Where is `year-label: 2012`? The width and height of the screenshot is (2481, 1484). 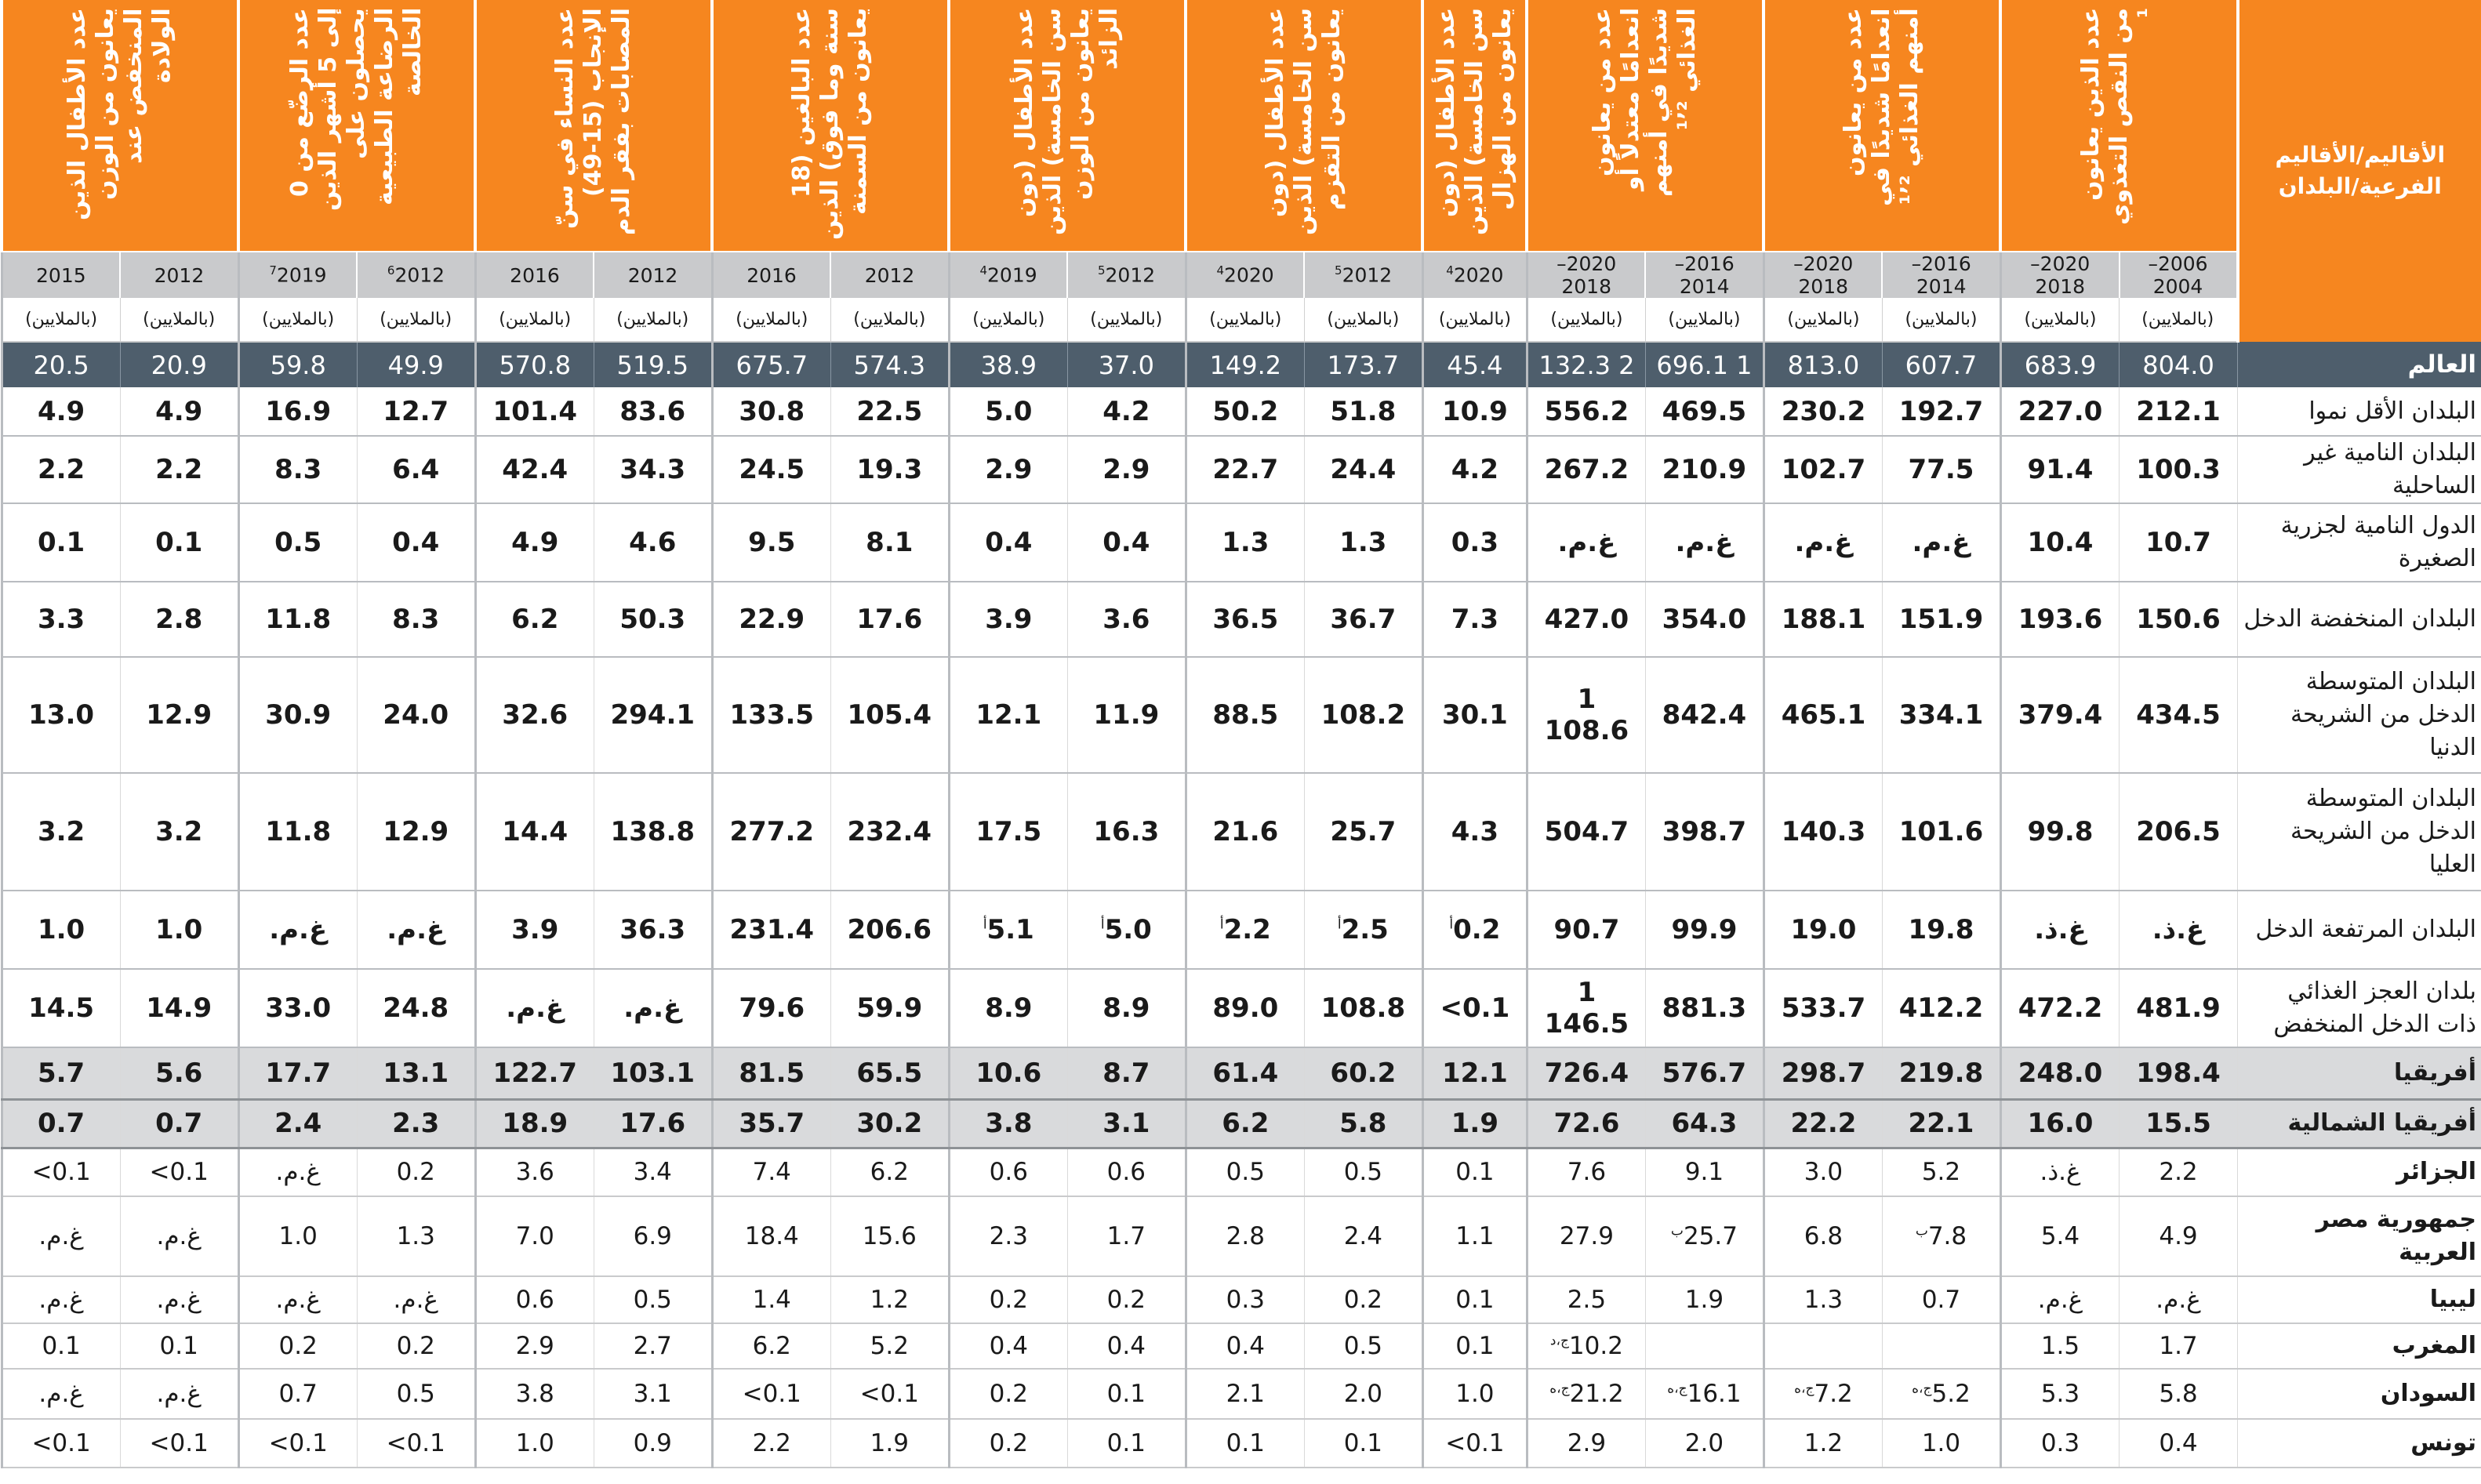 year-label: 2012 is located at coordinates (1130, 275).